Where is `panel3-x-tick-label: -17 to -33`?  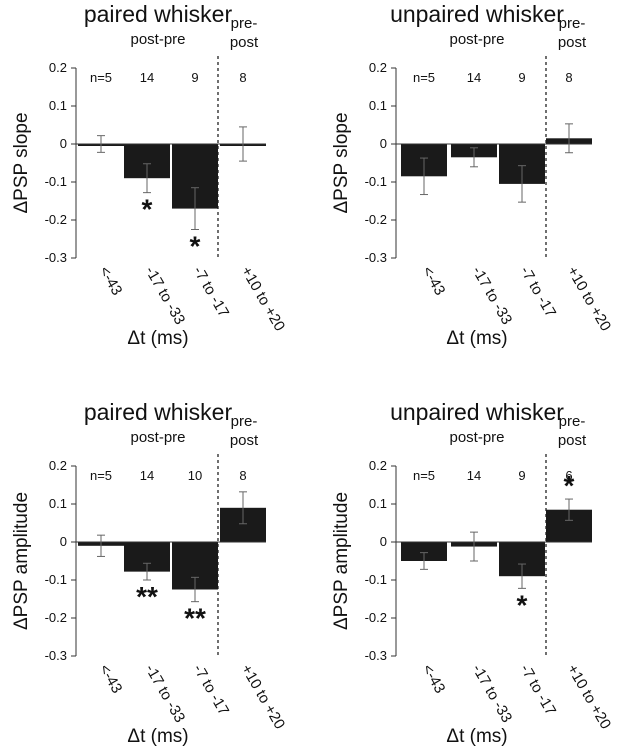
panel3-x-tick-label: -17 to -33 is located at coordinates (165, 694).